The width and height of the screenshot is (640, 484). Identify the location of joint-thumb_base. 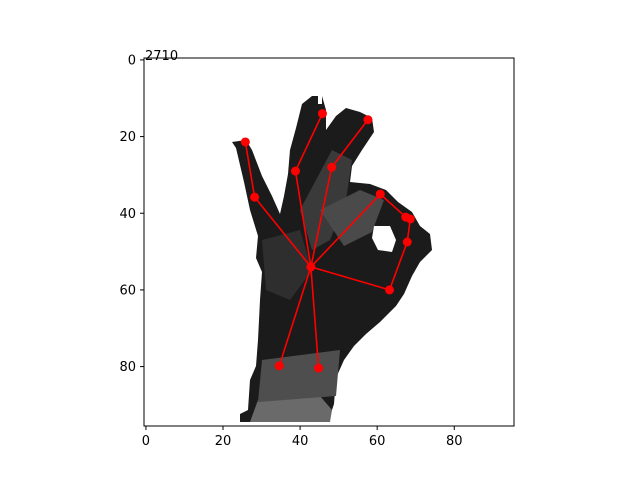
(390, 290).